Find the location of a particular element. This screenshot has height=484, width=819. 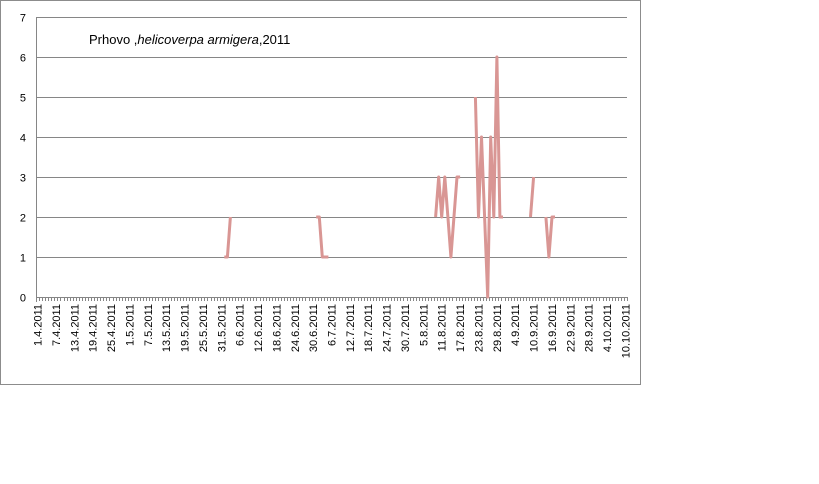

x-tick-label: 16.9.2011 is located at coordinates (553, 328).